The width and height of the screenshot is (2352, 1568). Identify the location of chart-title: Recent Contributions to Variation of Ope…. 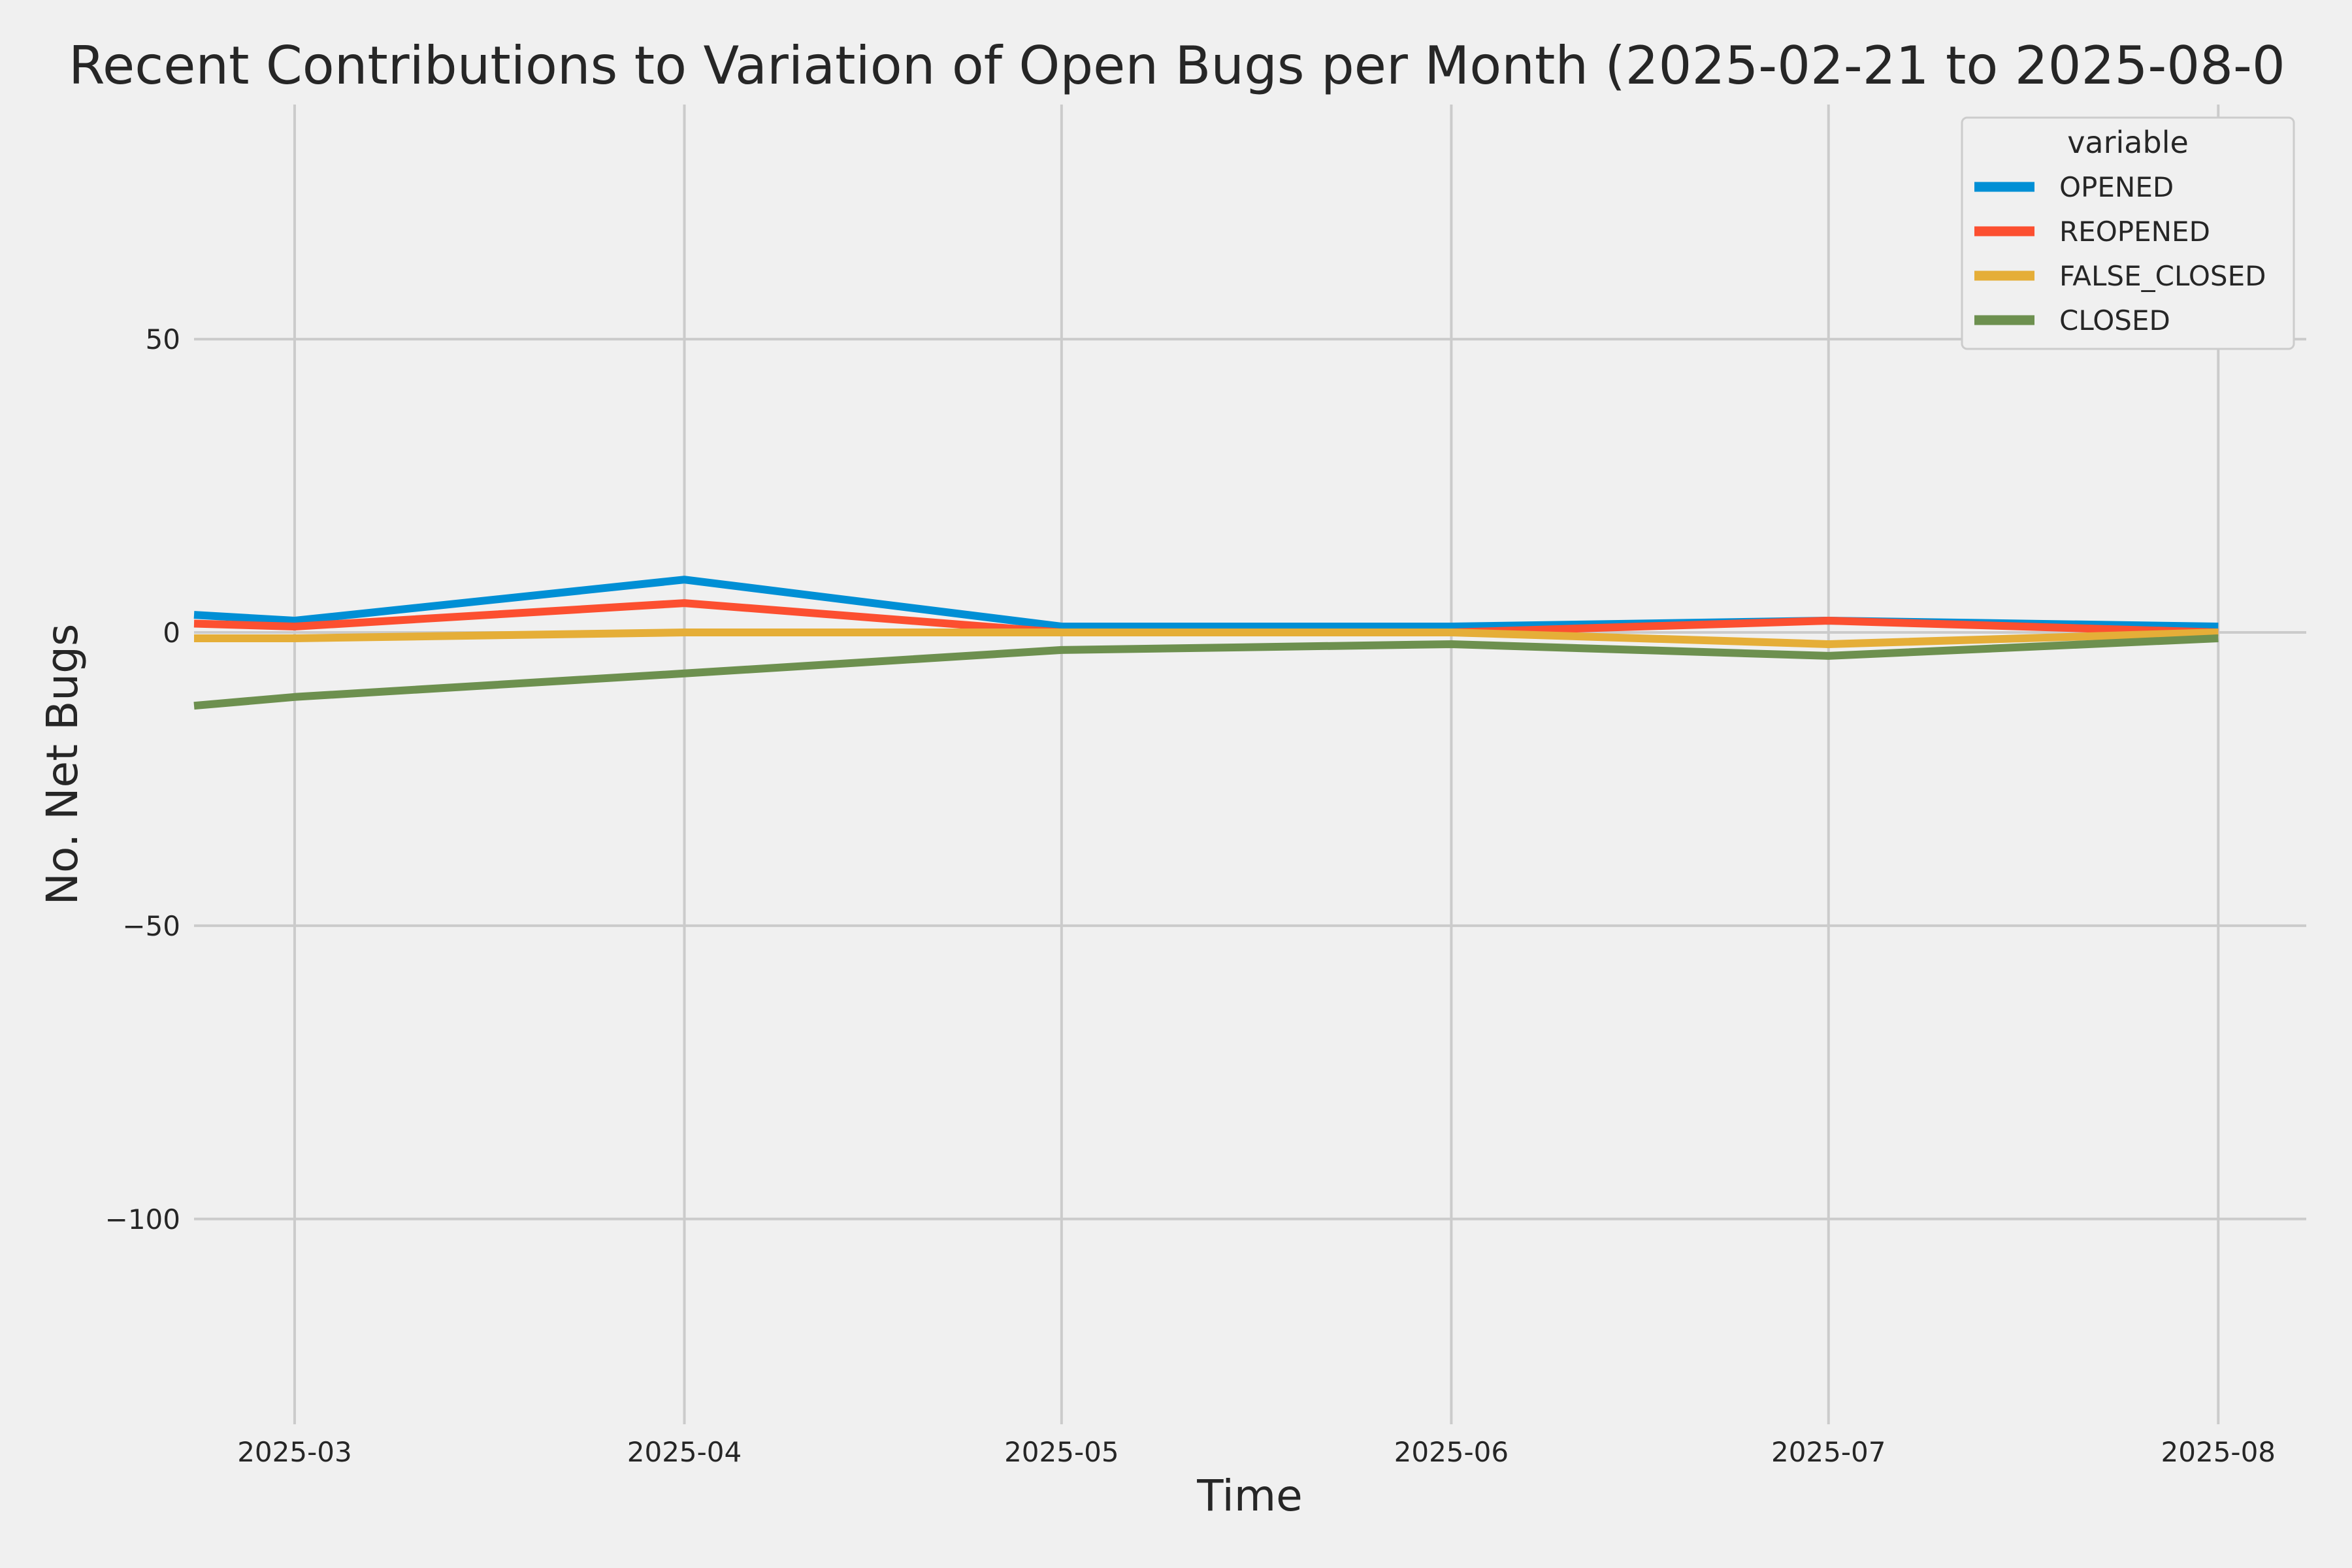
(1177, 65).